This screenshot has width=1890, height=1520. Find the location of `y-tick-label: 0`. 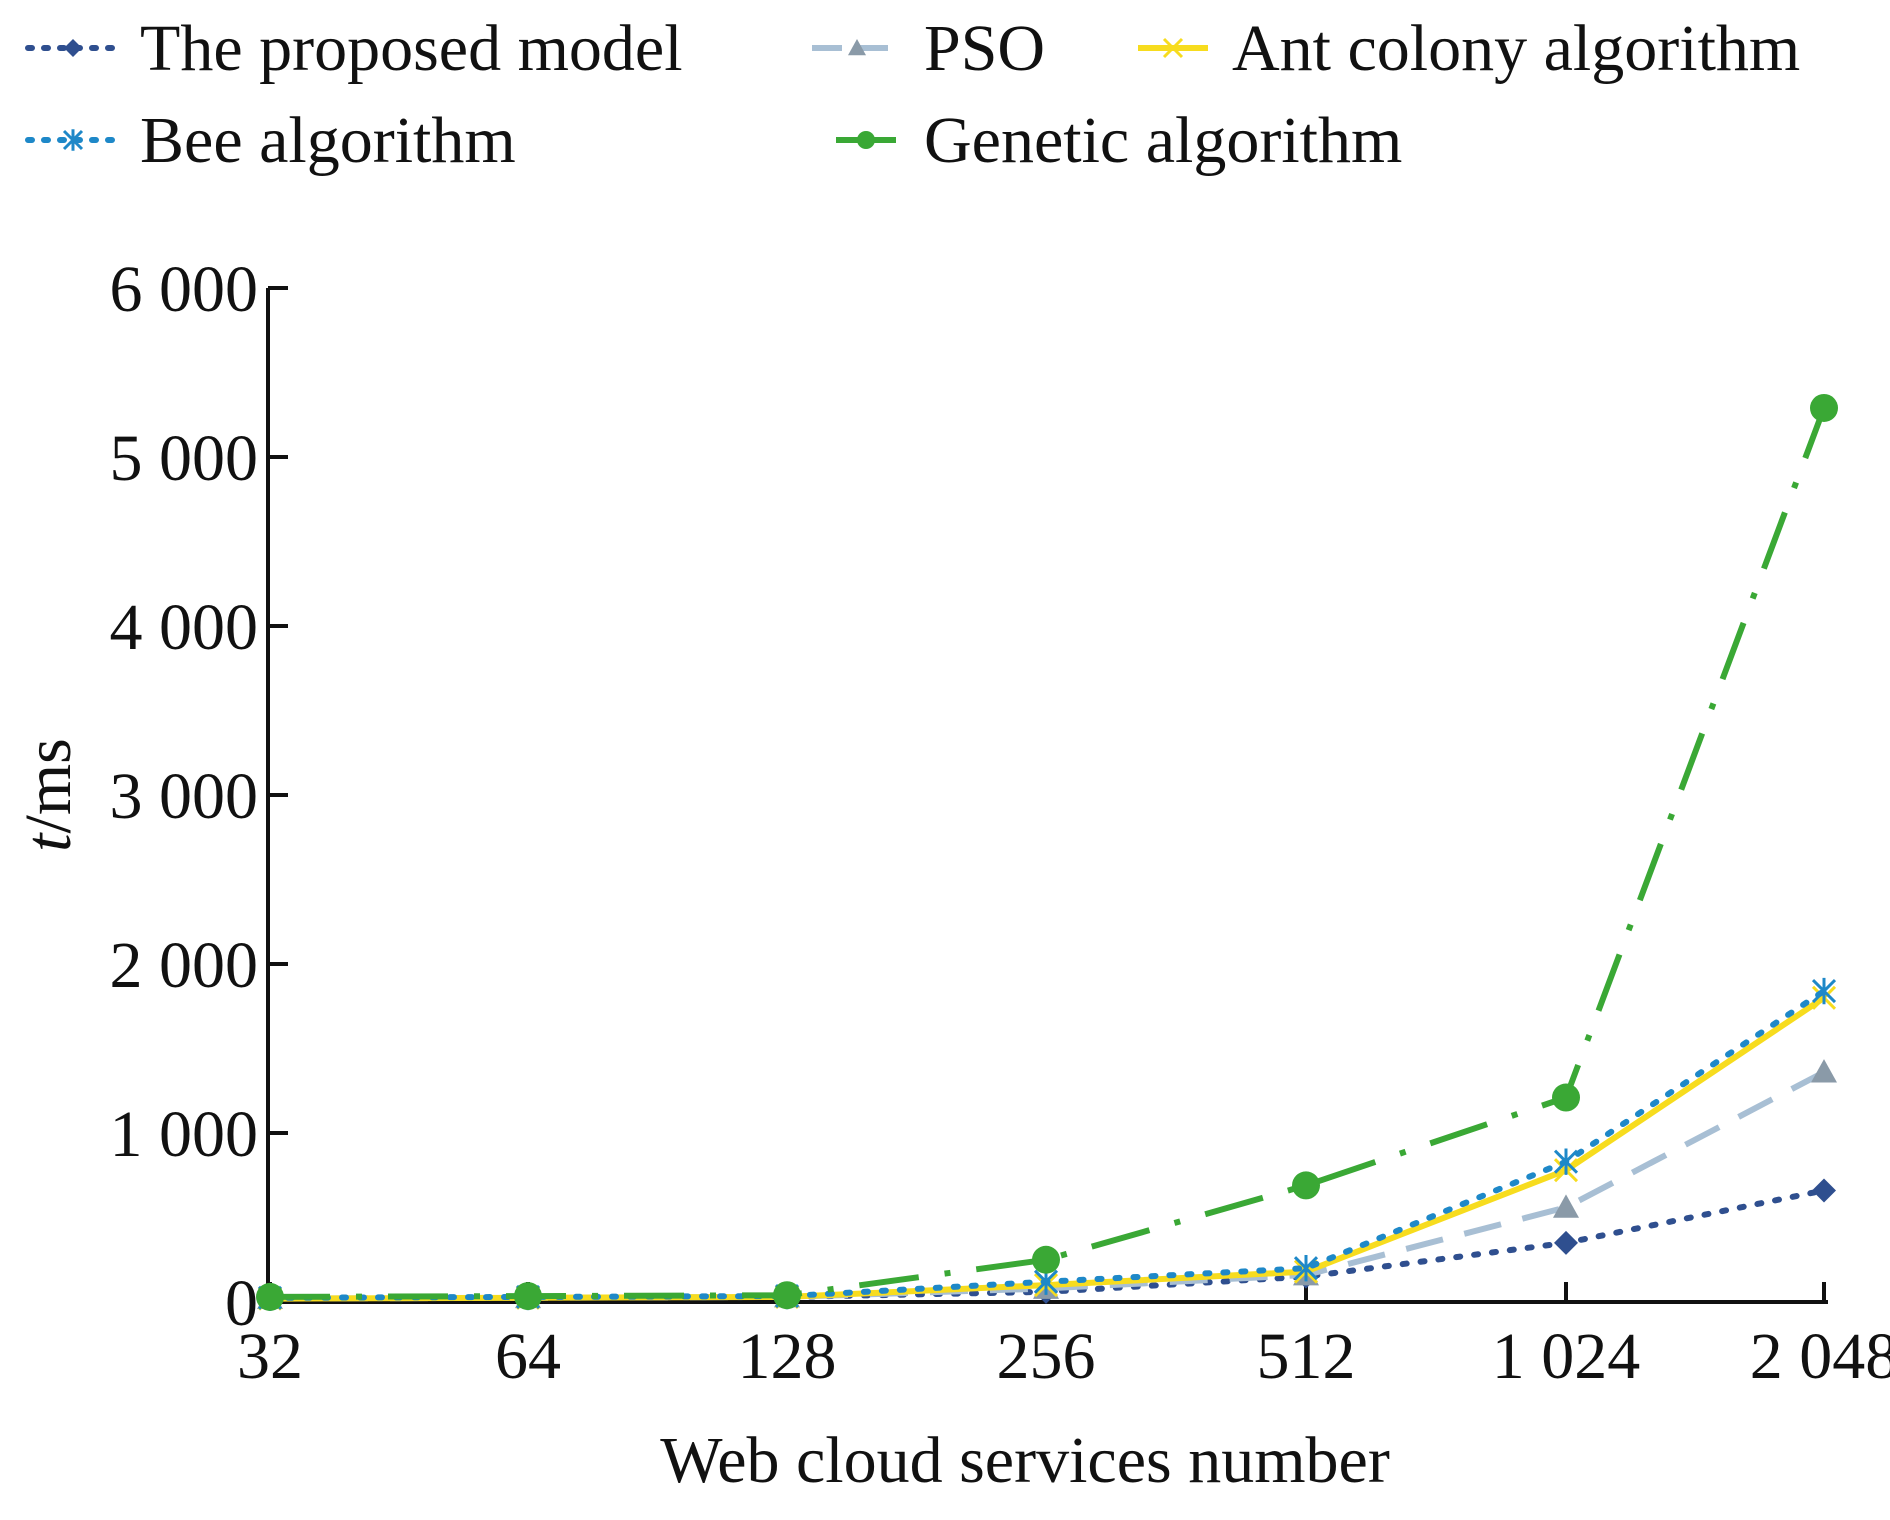

y-tick-label: 0 is located at coordinates (241, 1303).